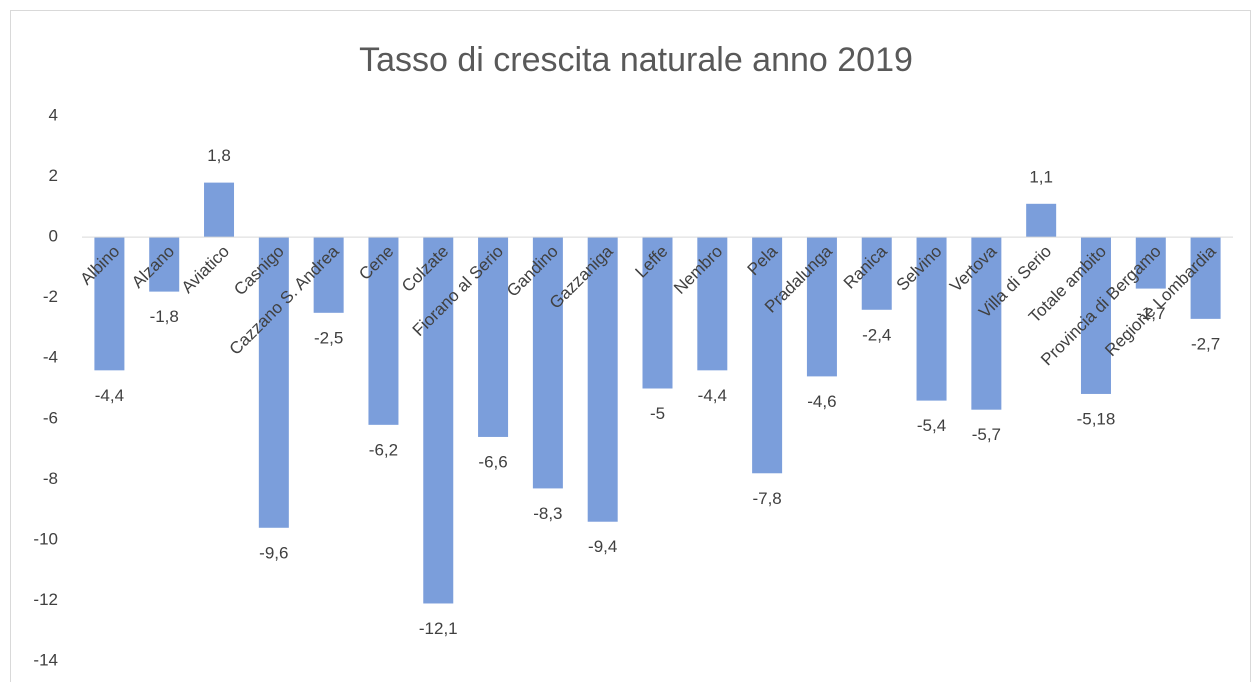  Describe the element at coordinates (328, 337) in the screenshot. I see `data-label: -2,5` at that location.